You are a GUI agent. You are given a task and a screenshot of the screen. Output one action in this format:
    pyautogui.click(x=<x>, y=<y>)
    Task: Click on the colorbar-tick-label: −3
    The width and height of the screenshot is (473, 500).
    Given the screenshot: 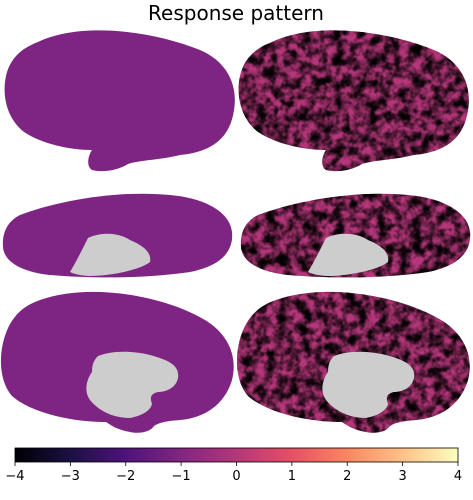 What is the action you would take?
    pyautogui.click(x=70, y=476)
    